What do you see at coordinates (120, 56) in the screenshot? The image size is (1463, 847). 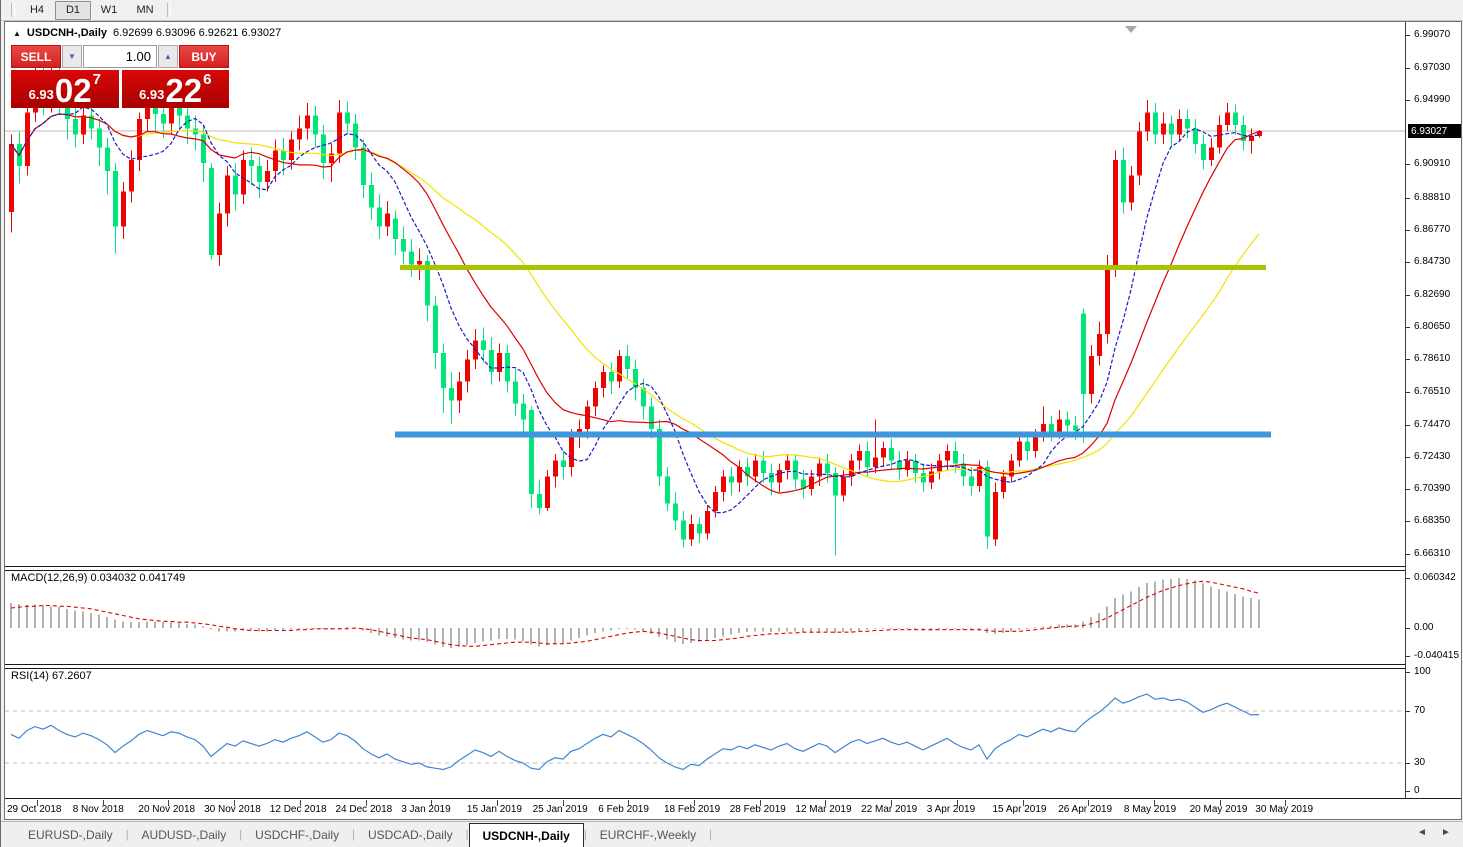 I see `volume-input` at bounding box center [120, 56].